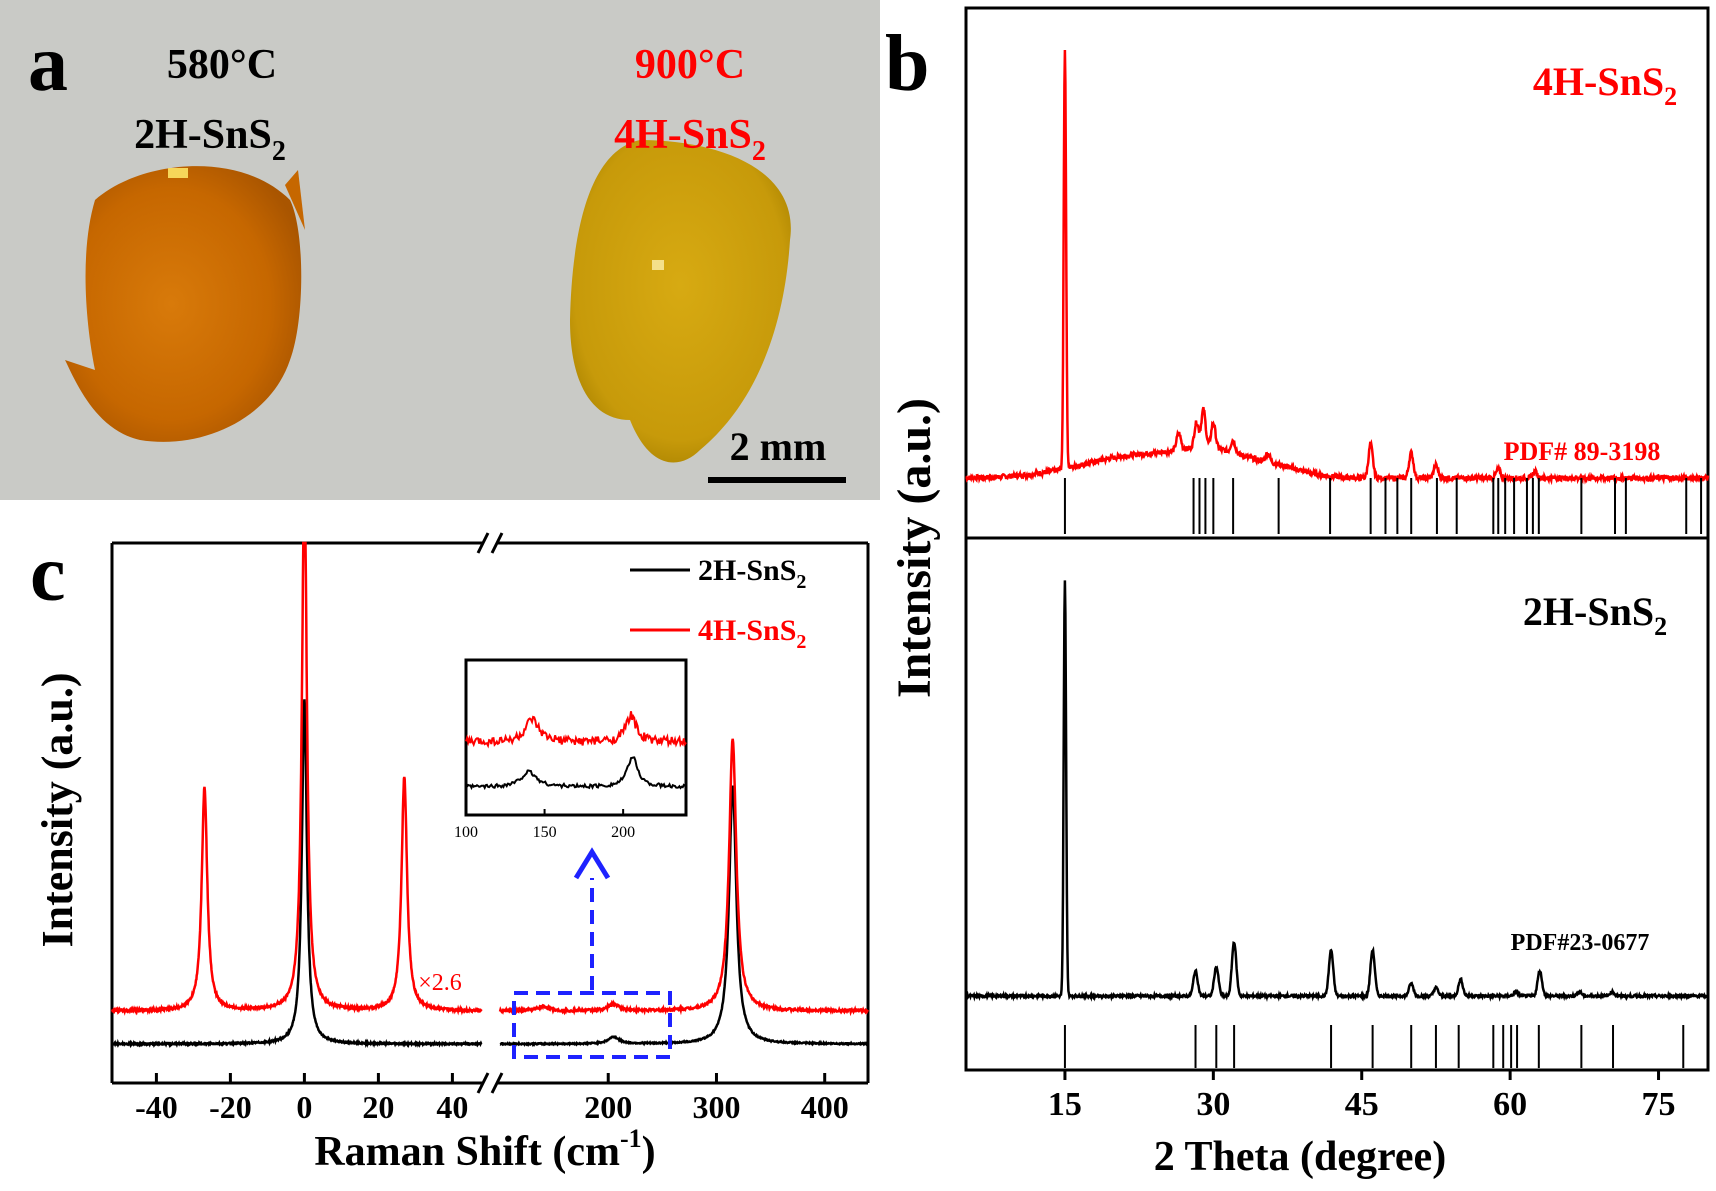 This screenshot has width=1716, height=1191. I want to click on panel-a-label: a, so click(48, 64).